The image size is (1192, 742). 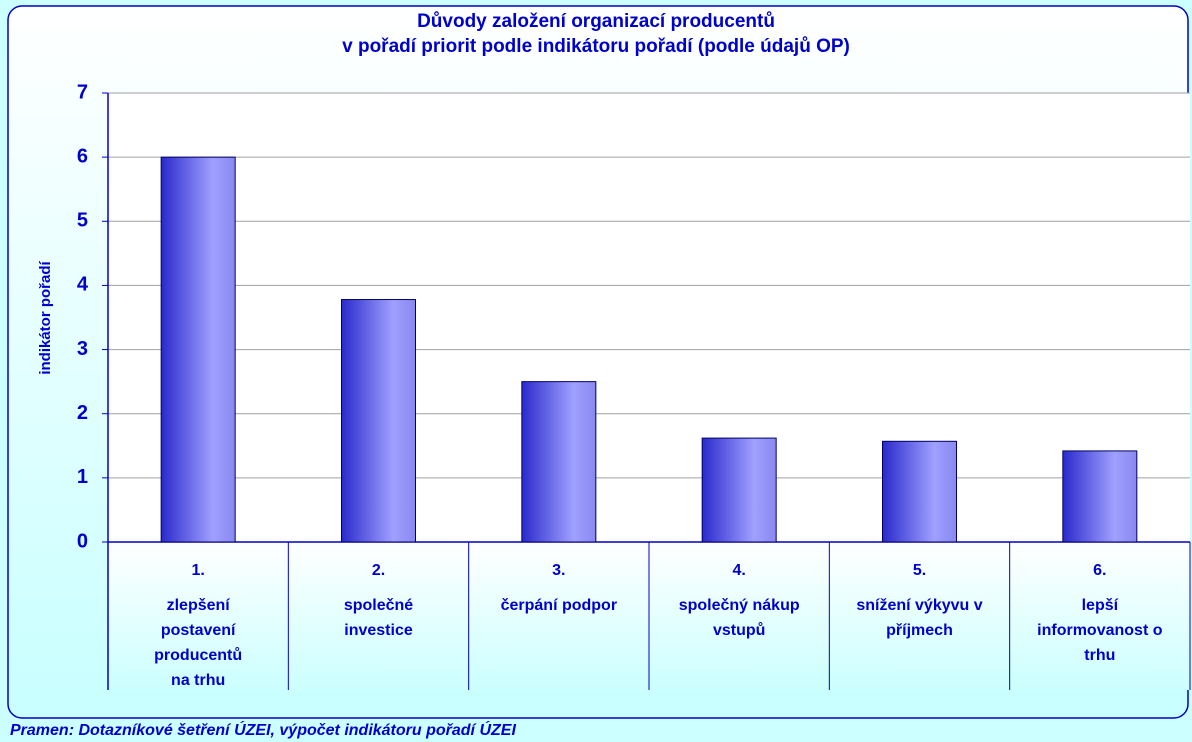 What do you see at coordinates (82, 156) in the screenshot?
I see `y-tick-label: 6` at bounding box center [82, 156].